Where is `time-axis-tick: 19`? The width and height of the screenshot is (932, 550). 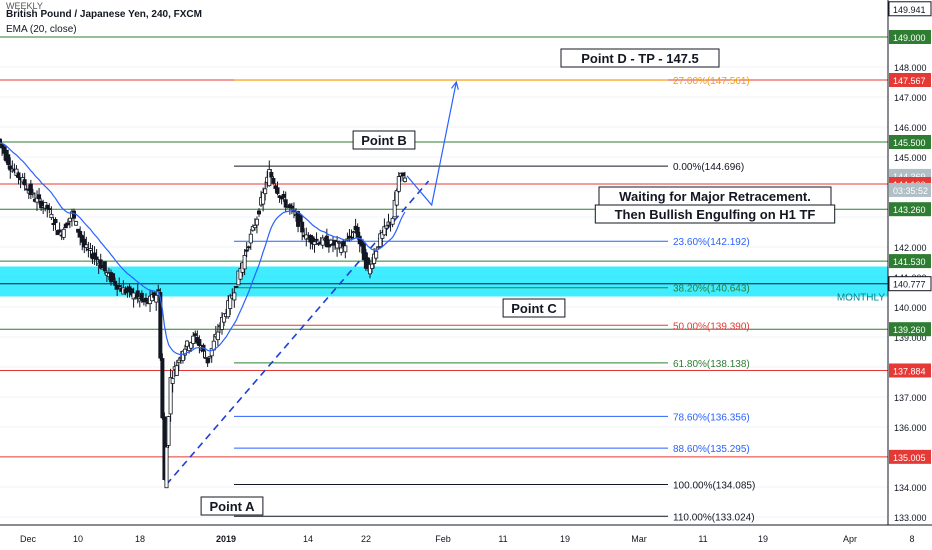
time-axis-tick: 19 is located at coordinates (763, 539).